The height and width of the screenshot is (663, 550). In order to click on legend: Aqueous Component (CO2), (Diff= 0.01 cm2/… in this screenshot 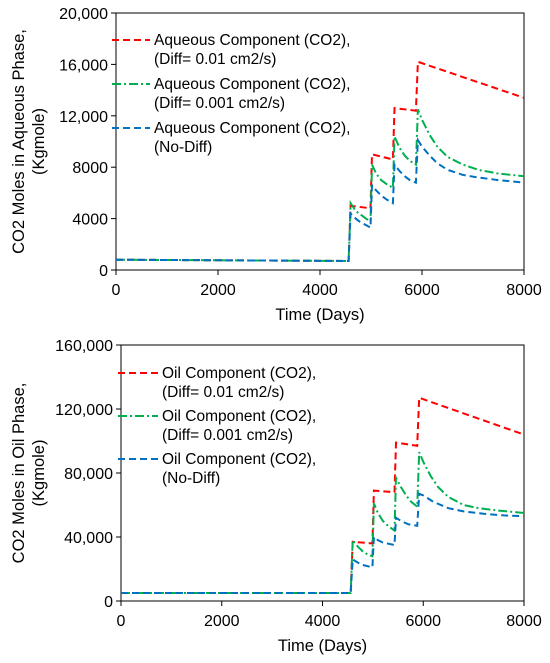, I will do `click(231, 94)`.